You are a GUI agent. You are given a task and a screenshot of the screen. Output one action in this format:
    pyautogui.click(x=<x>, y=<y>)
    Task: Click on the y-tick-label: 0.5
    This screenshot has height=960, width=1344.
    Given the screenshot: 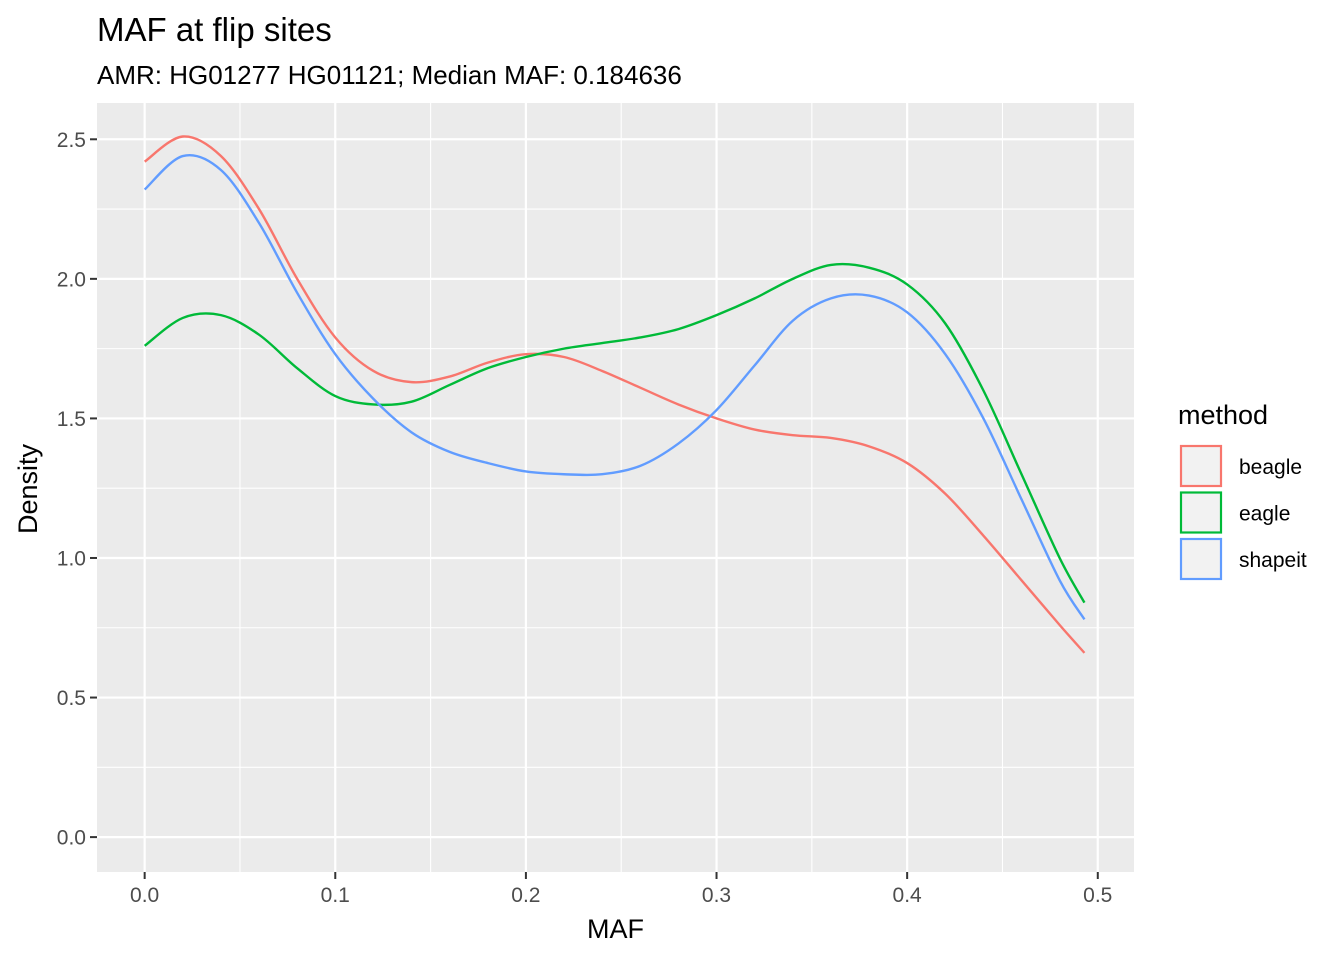 What is the action you would take?
    pyautogui.click(x=71, y=698)
    